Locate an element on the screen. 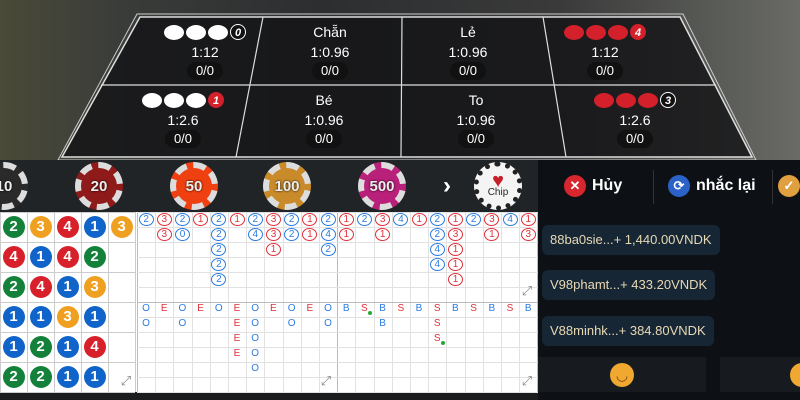  chip-50: 50 is located at coordinates (194, 186).